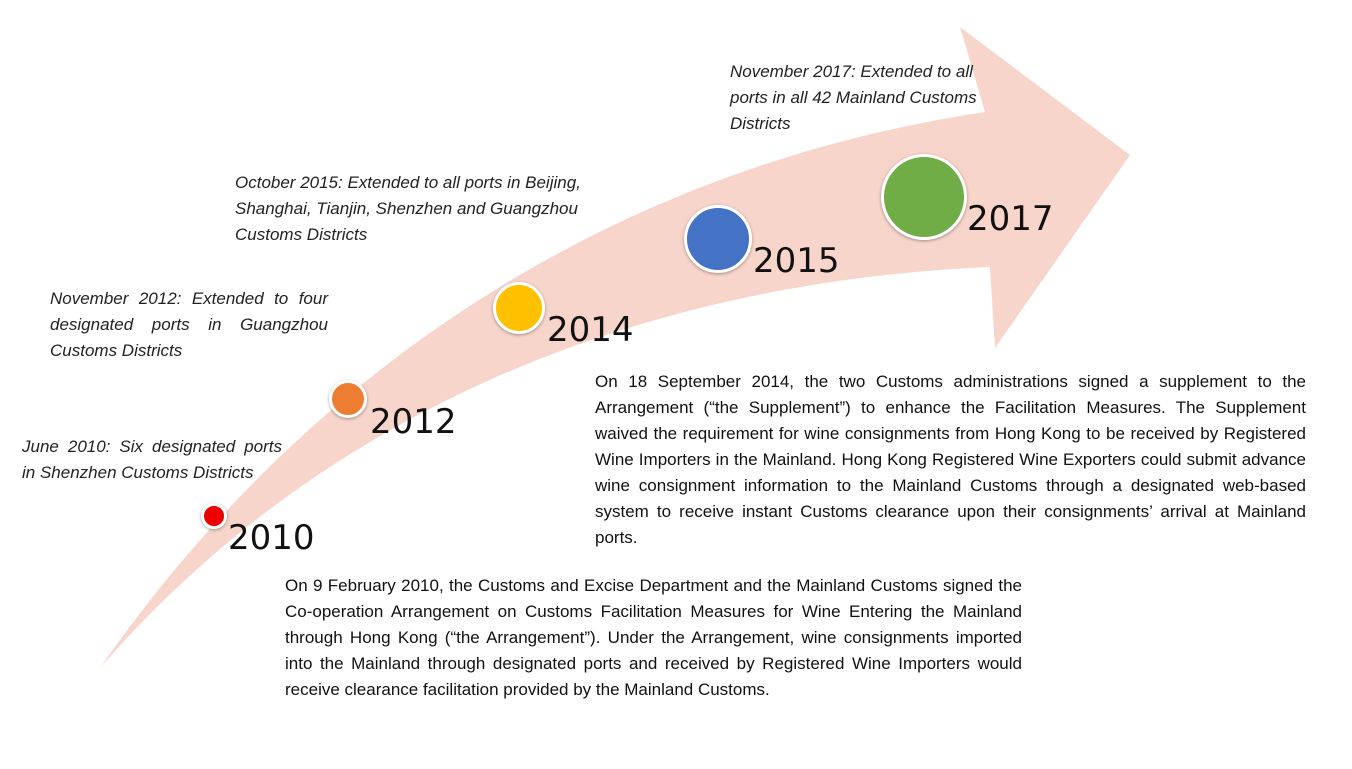 This screenshot has width=1352, height=769. I want to click on year-label-2017: 2017, so click(1010, 219).